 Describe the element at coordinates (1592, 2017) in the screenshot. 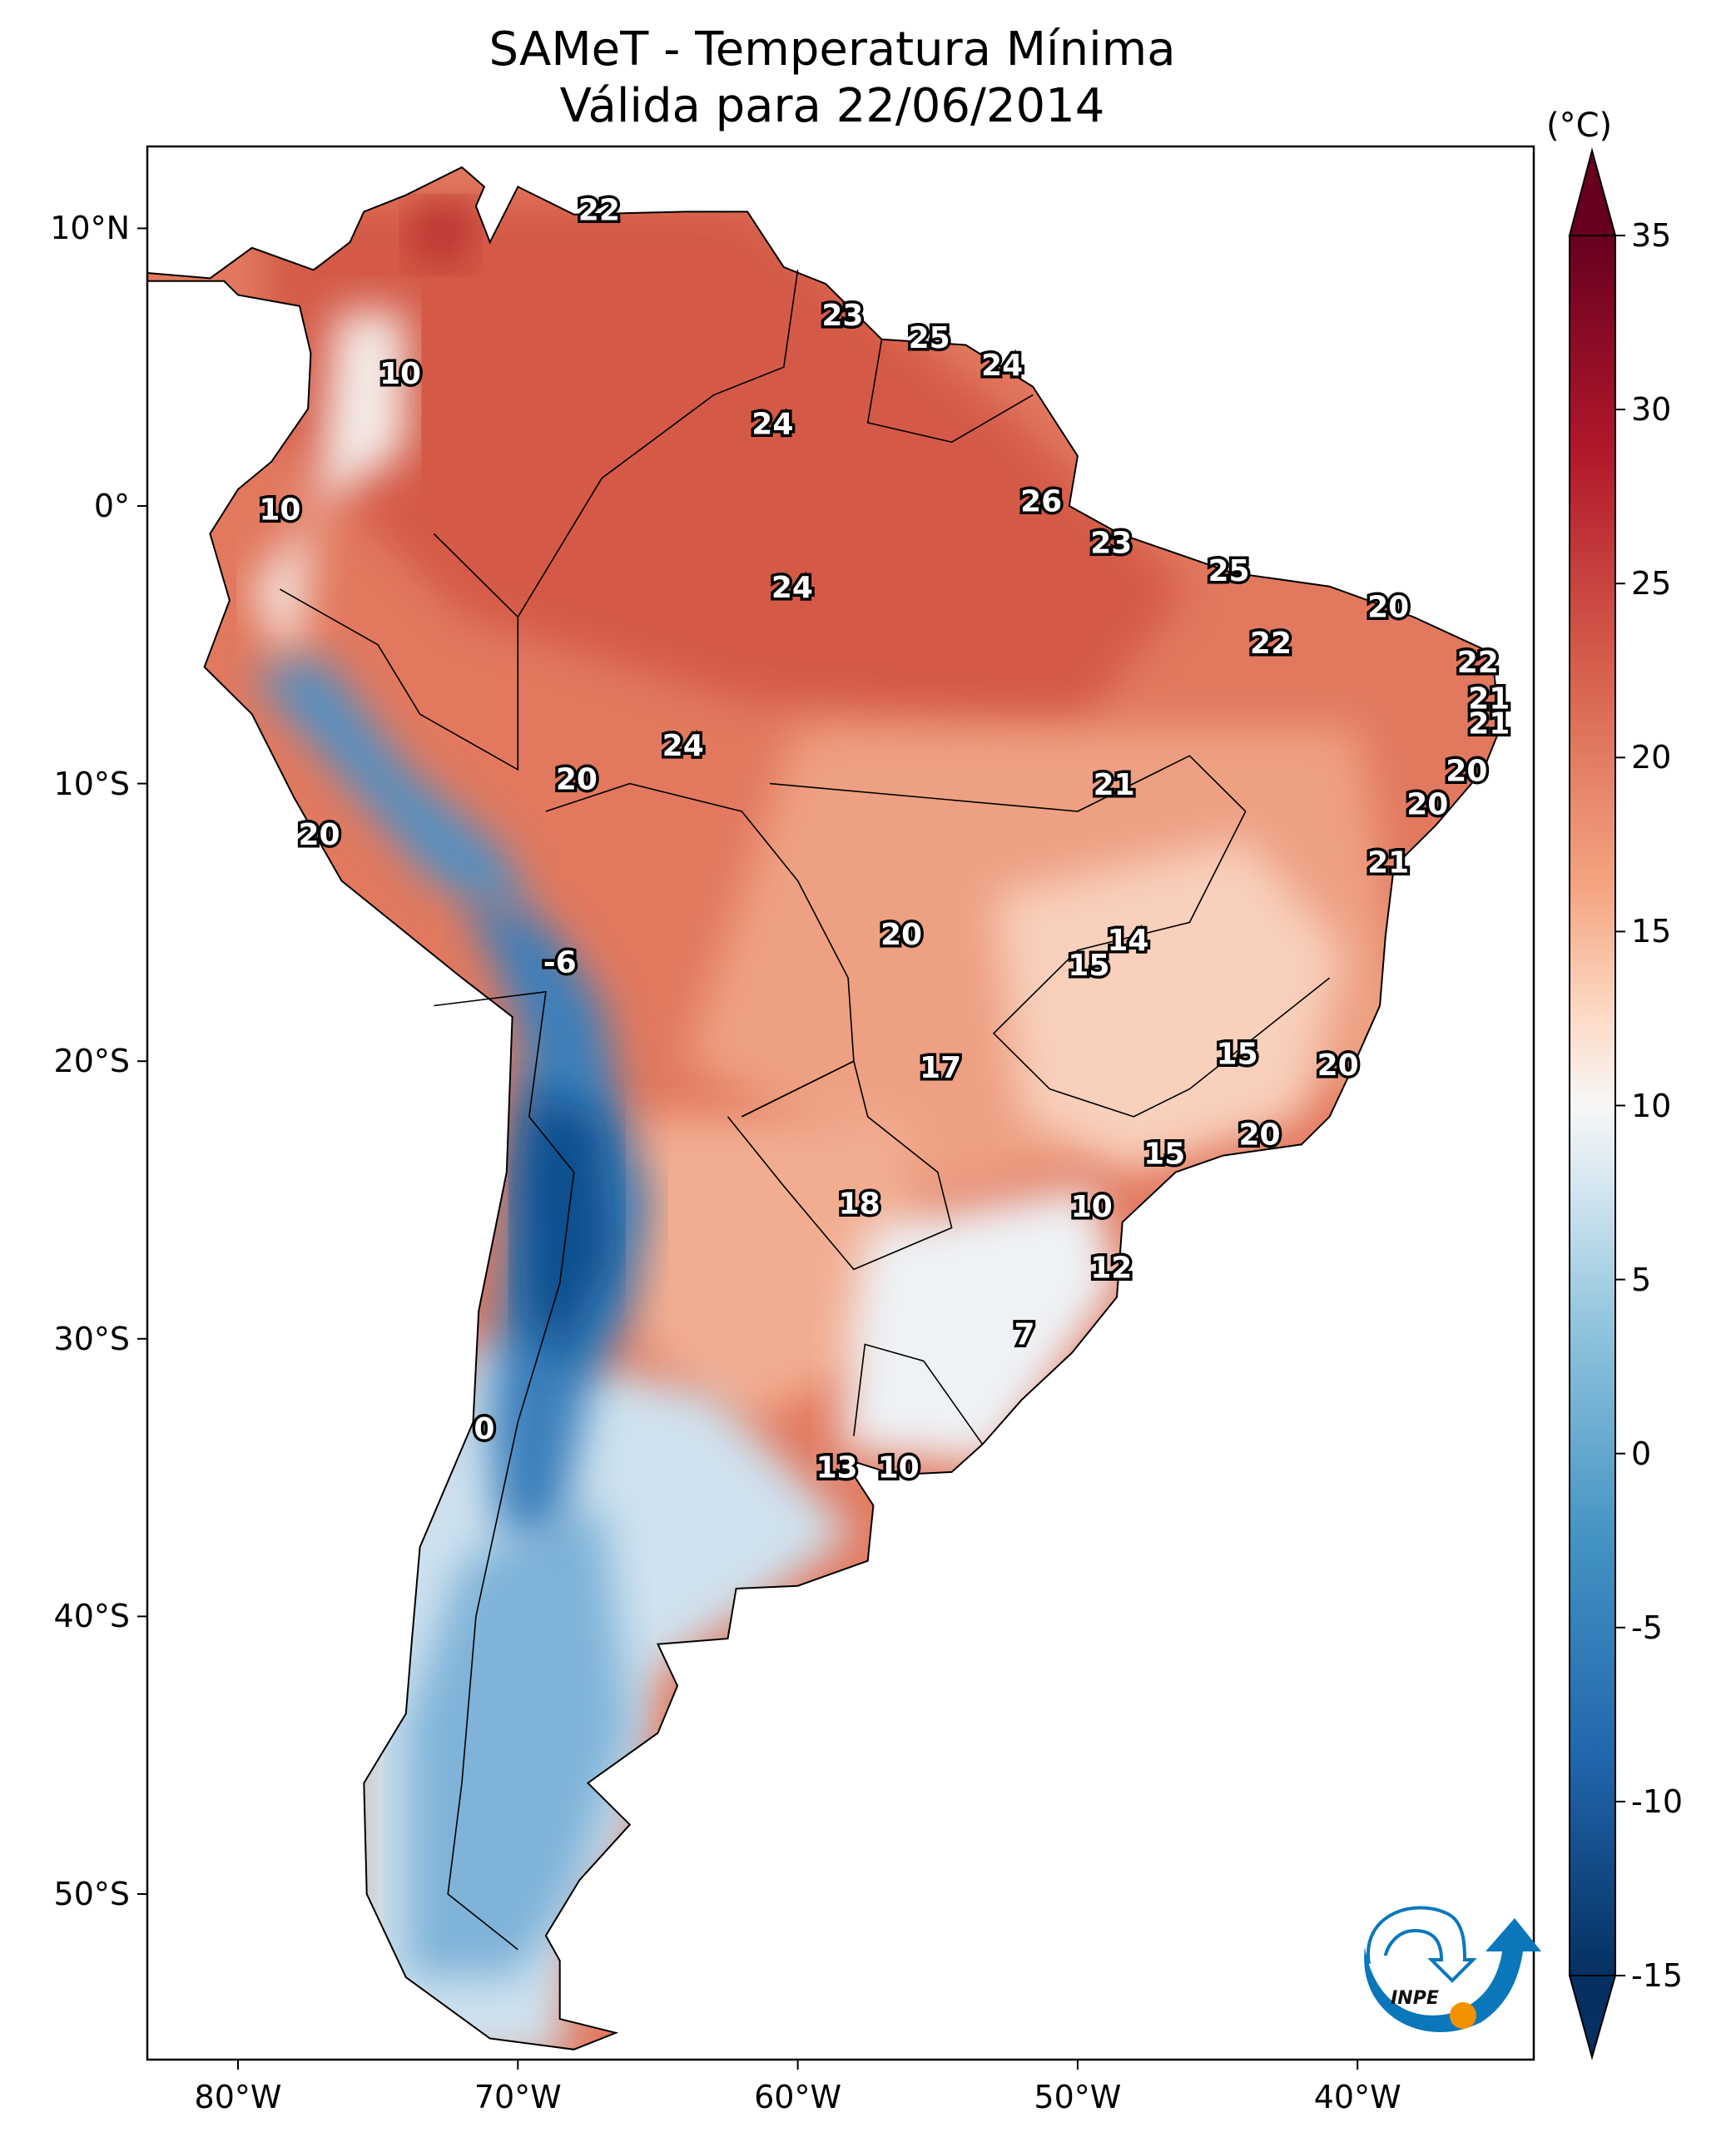

I see `colorbar-extend-min` at that location.